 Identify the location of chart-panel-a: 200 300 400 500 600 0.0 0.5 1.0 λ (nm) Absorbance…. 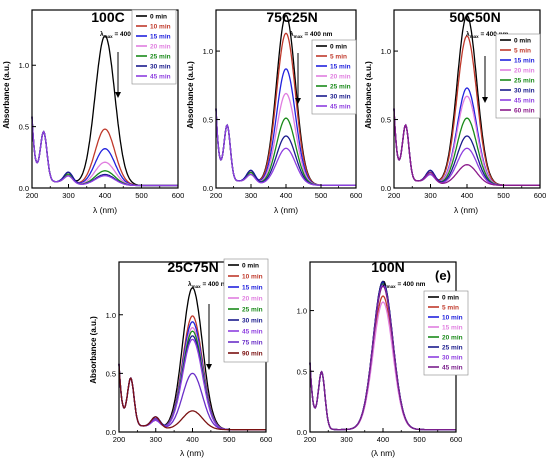
(93, 112).